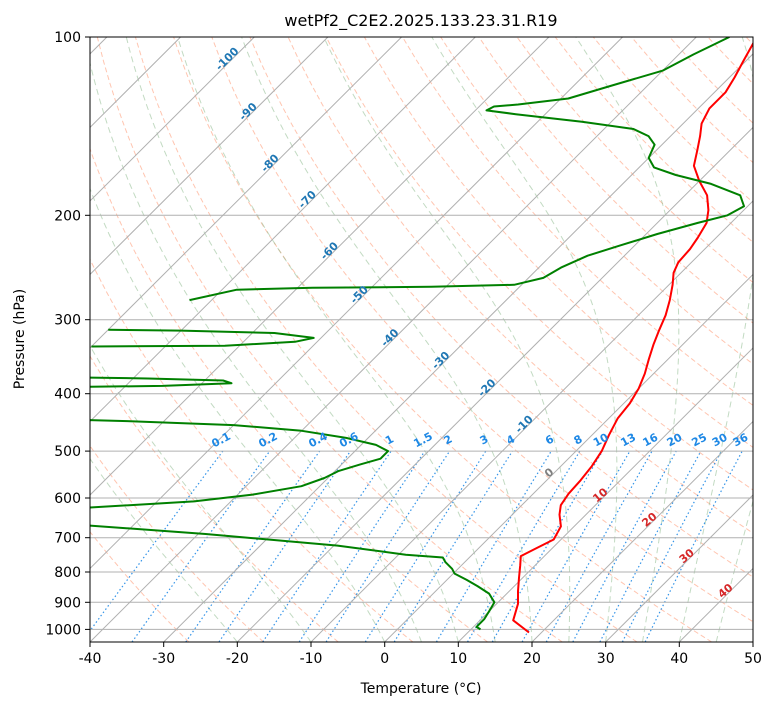 The height and width of the screenshot is (708, 775). Describe the element at coordinates (163, 659) in the screenshot. I see `x-tick-label: -30` at that location.